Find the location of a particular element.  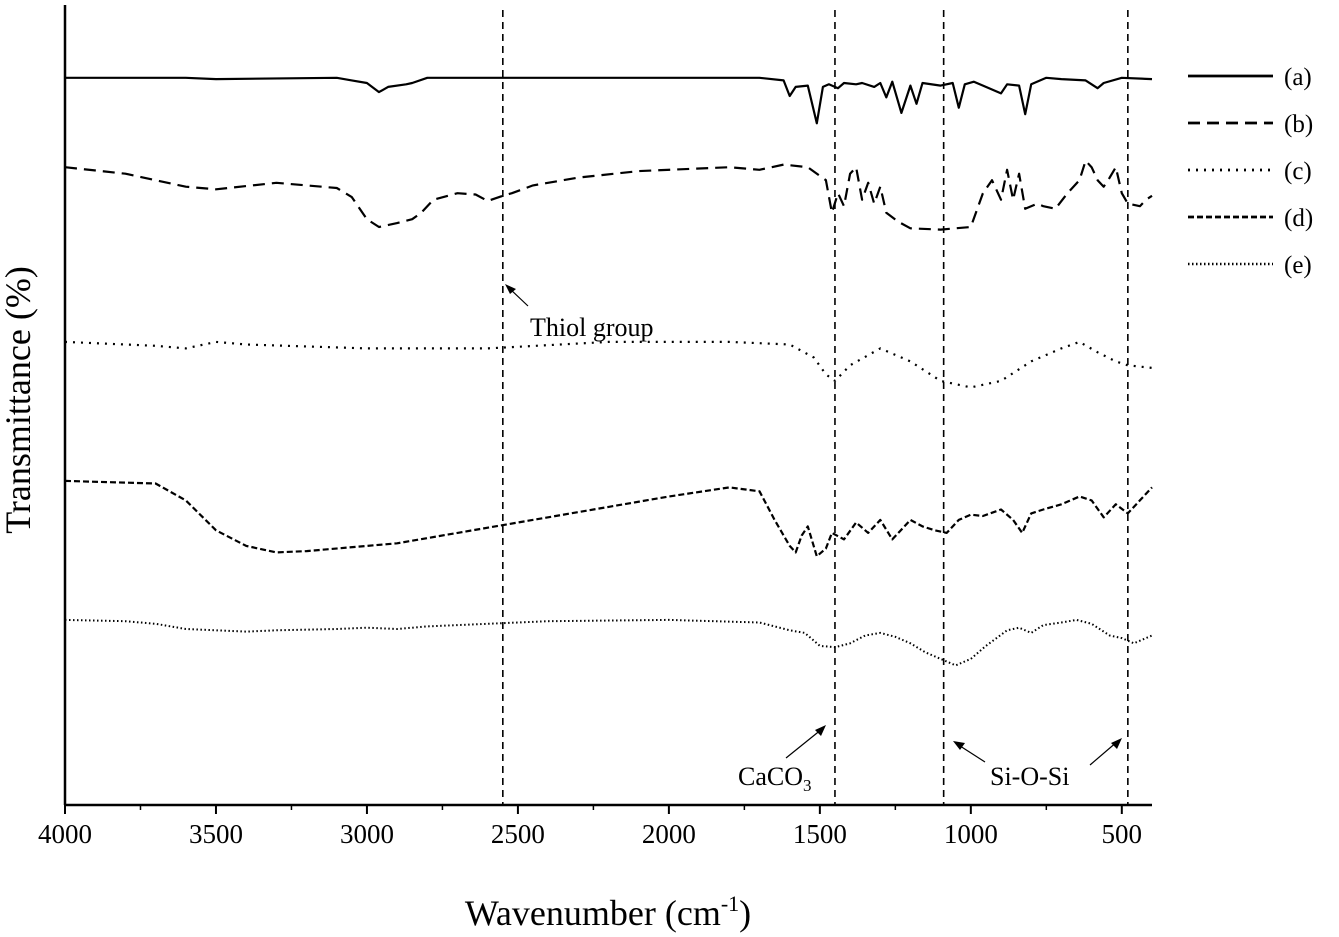

x-tick-label-2000: 2000 is located at coordinates (669, 834).